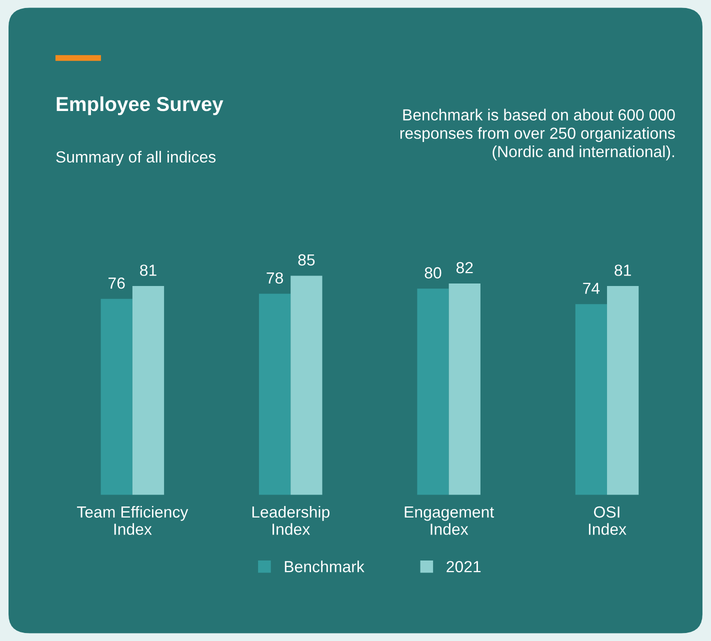 The width and height of the screenshot is (711, 641). Describe the element at coordinates (464, 268) in the screenshot. I see `data-label: 82` at that location.